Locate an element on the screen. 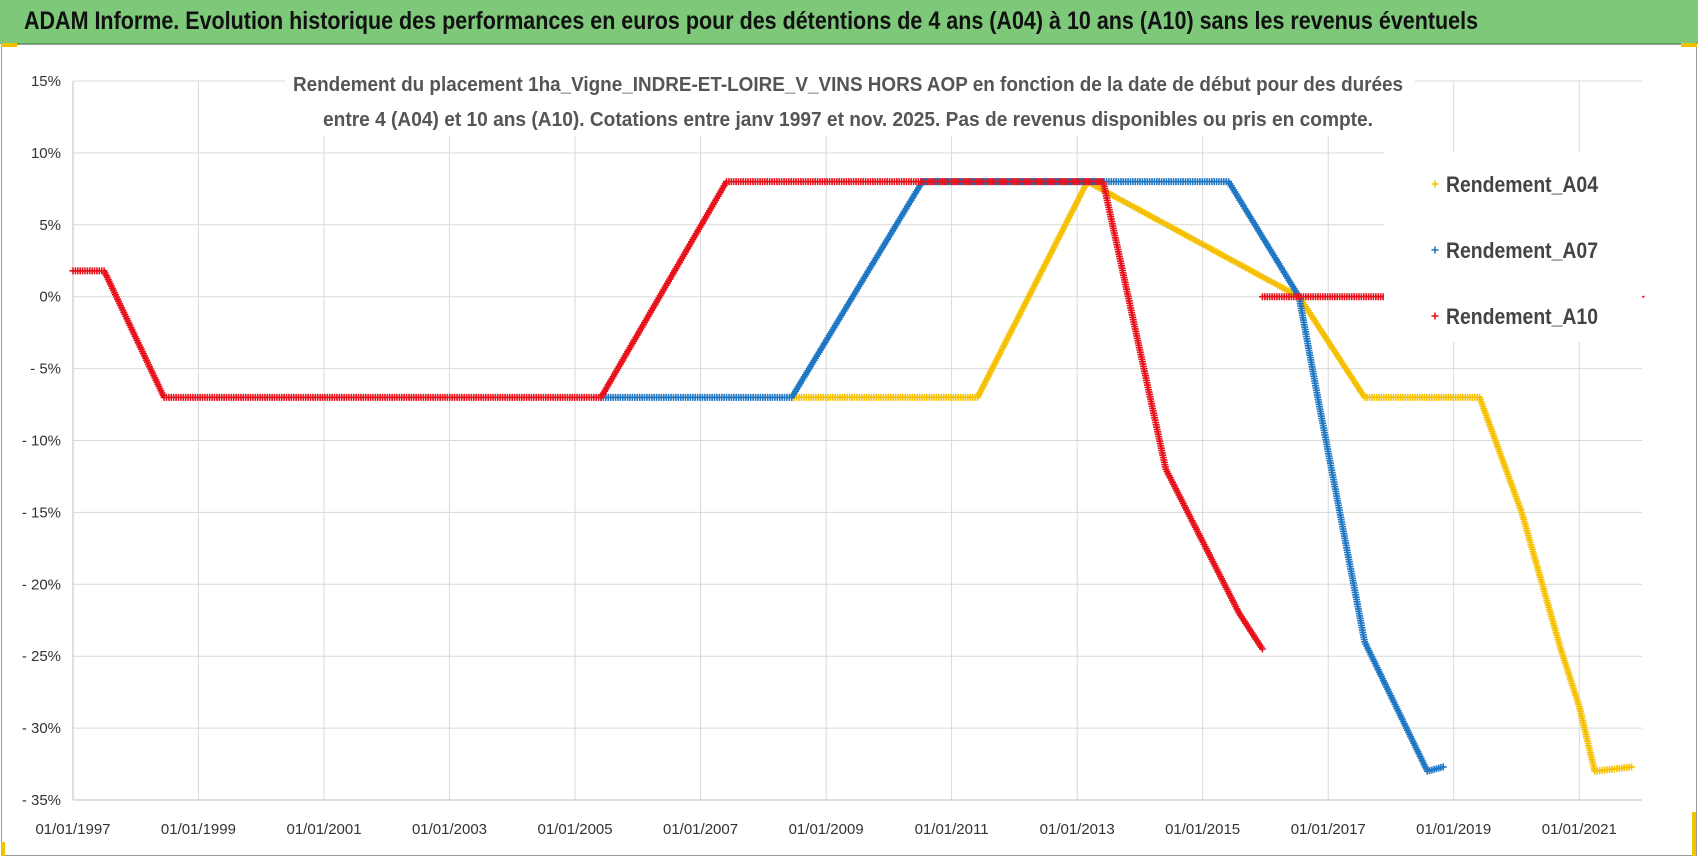  x-tick-label: 01/01/2011 is located at coordinates (952, 829).